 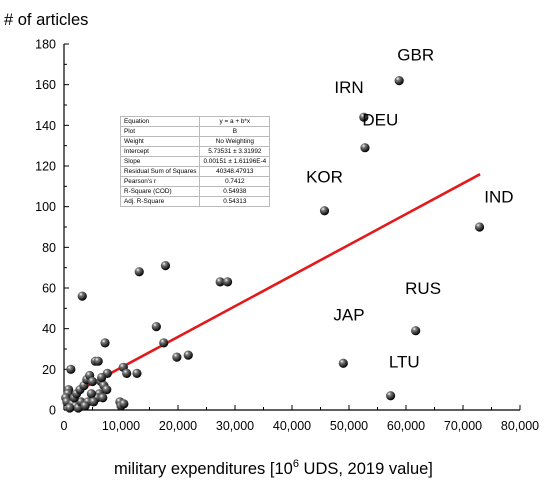 I want to click on stats-row: R-Square (COD) 0.54938, so click(x=195, y=191).